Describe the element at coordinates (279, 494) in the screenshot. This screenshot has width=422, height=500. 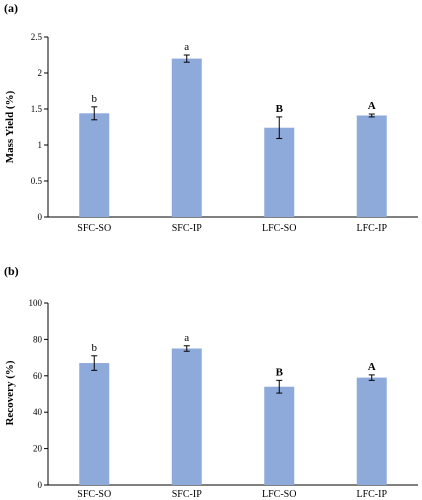
I see `category-label-b: LFC-SO` at that location.